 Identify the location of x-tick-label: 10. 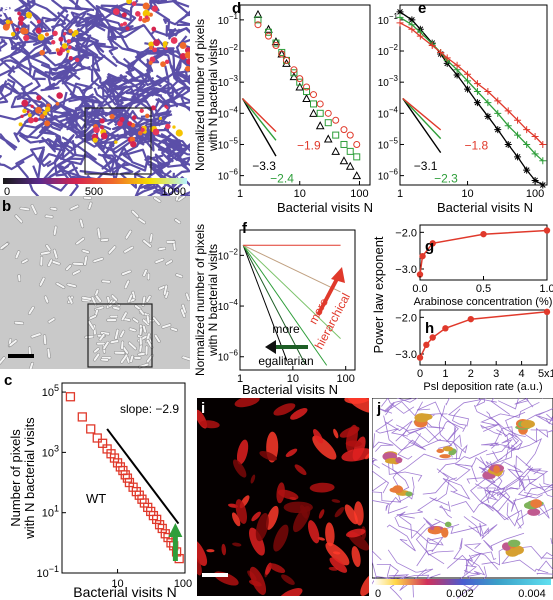
(117, 584).